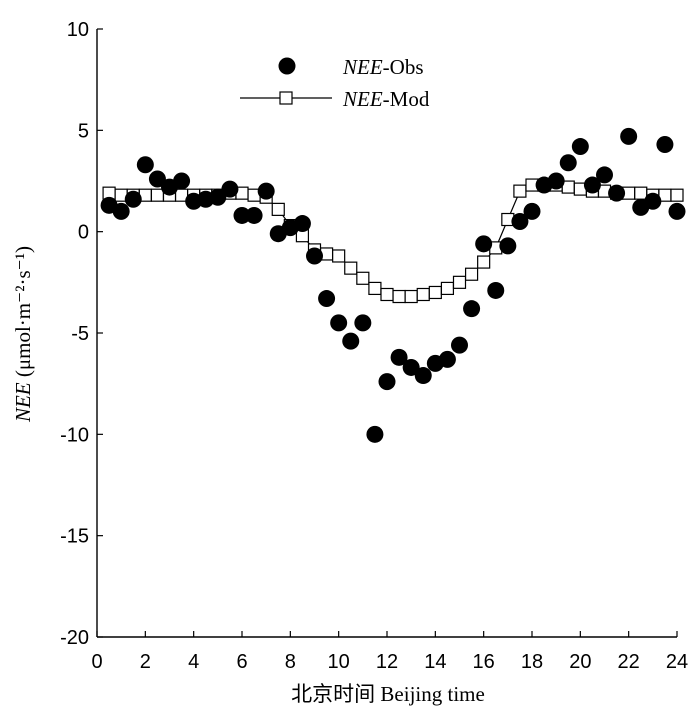 Image resolution: width=700 pixels, height=719 pixels. Describe the element at coordinates (23, 334) in the screenshot. I see `y-axis-title: NEE (μmol·m⁻²·s⁻¹)` at that location.